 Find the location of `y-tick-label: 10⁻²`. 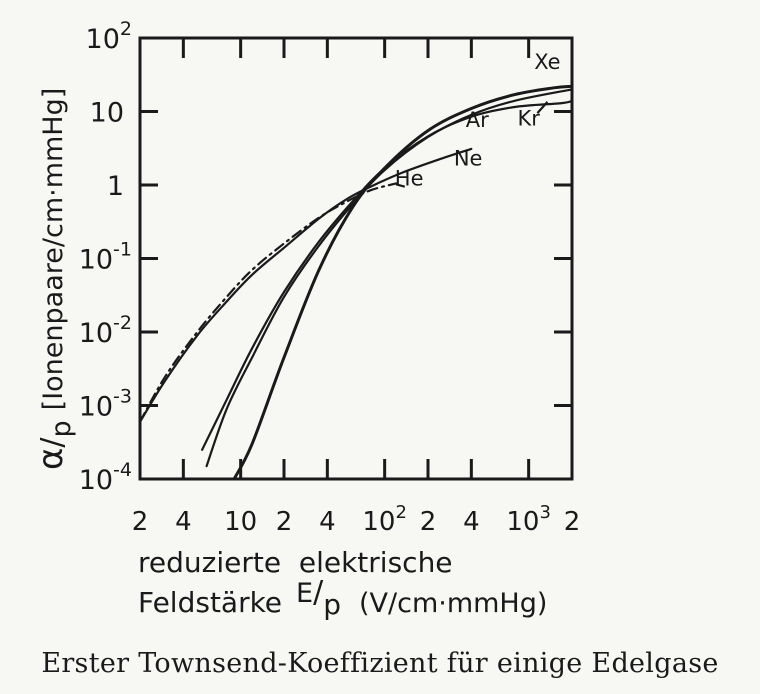

y-tick-label: 10⁻² is located at coordinates (105, 330).